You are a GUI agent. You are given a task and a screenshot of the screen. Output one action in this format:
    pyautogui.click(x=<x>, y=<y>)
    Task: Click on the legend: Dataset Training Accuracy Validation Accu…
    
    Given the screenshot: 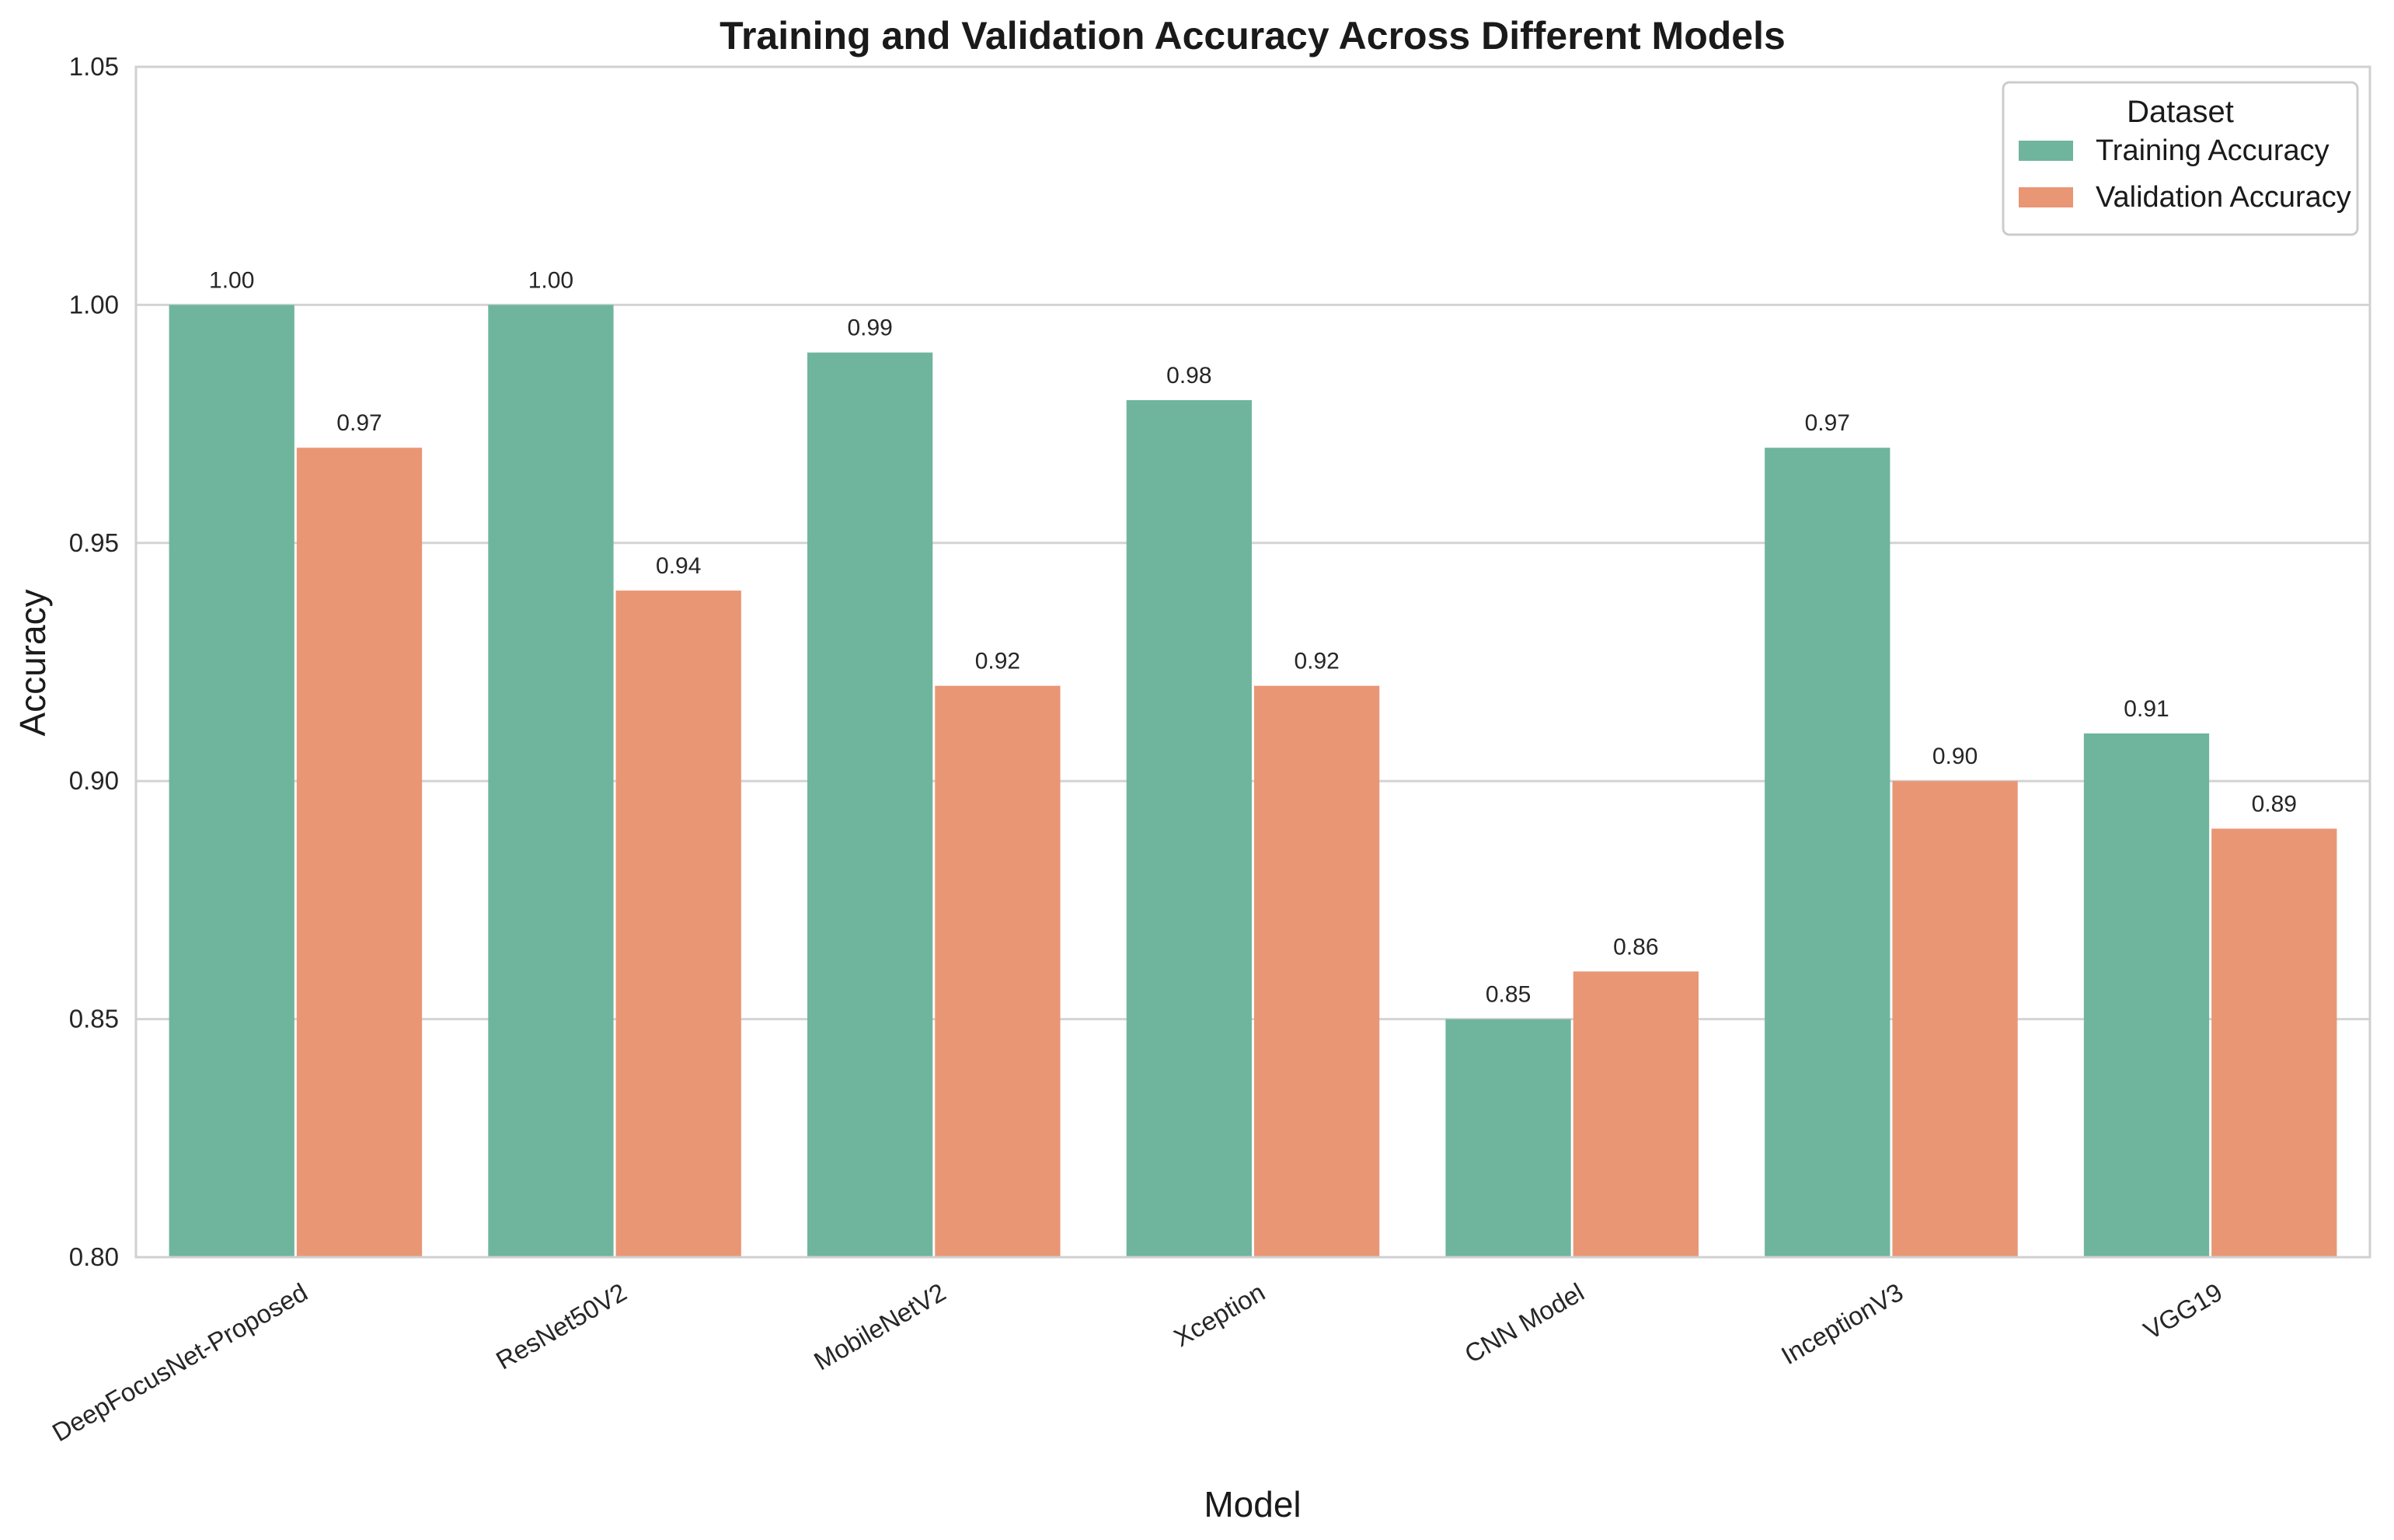 What is the action you would take?
    pyautogui.click(x=2180, y=158)
    